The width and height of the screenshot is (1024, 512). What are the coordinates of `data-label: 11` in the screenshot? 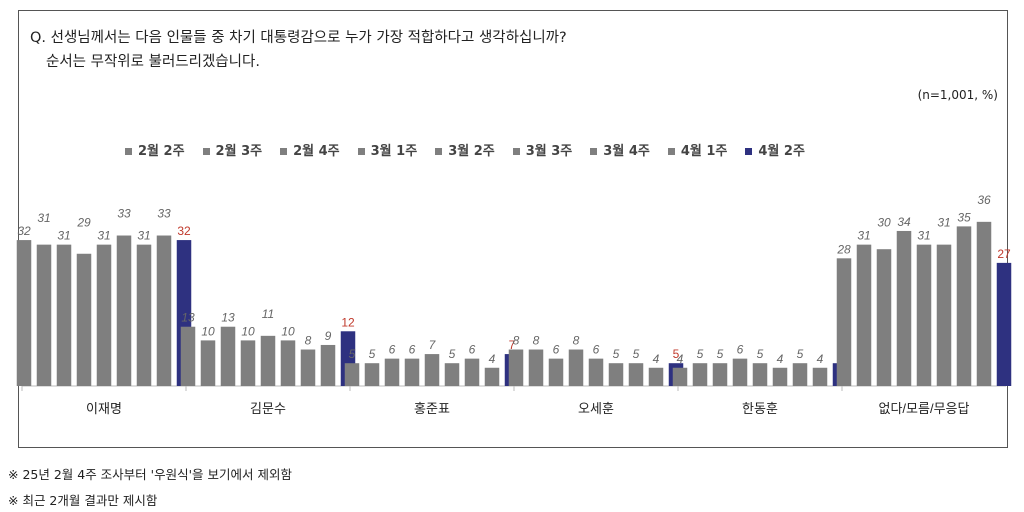 It's located at (268, 314).